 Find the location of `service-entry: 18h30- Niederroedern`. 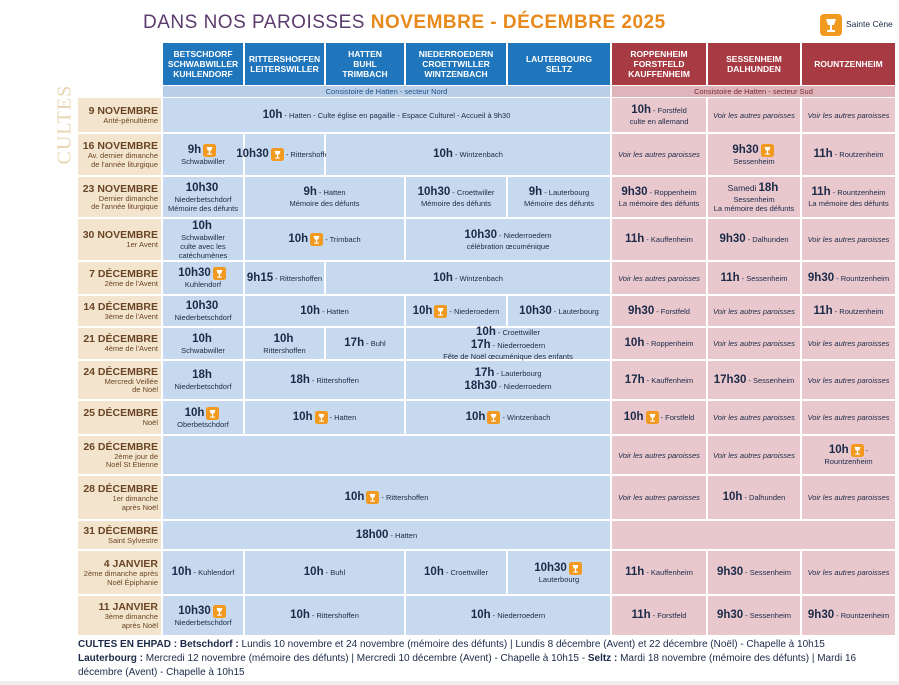

service-entry: 18h30- Niederroedern is located at coordinates (507, 386).